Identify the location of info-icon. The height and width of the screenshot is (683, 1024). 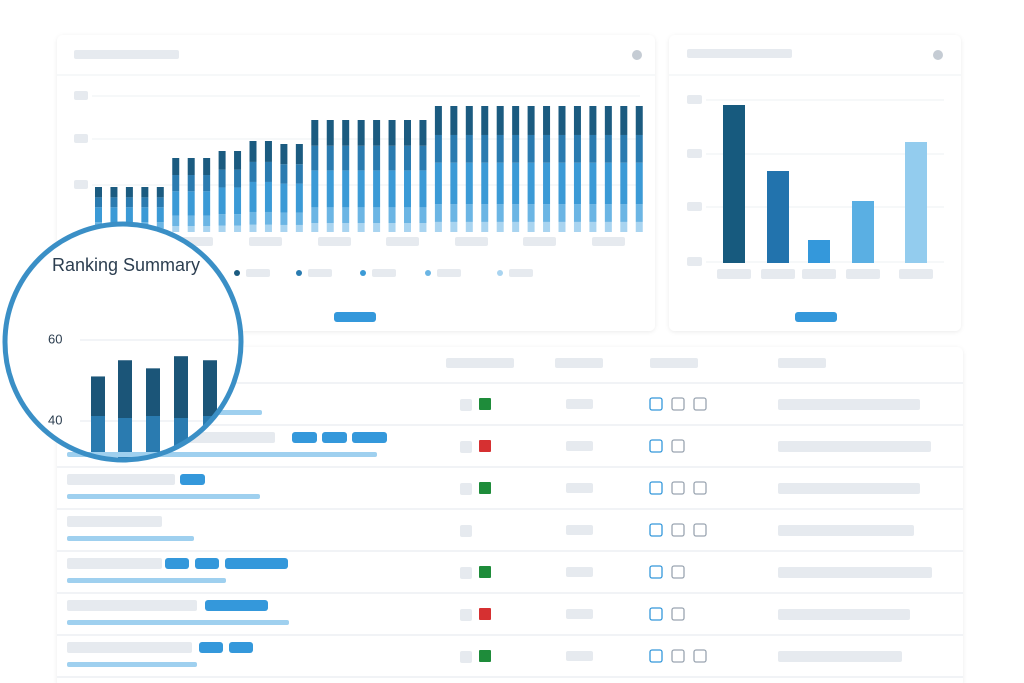
(938, 55).